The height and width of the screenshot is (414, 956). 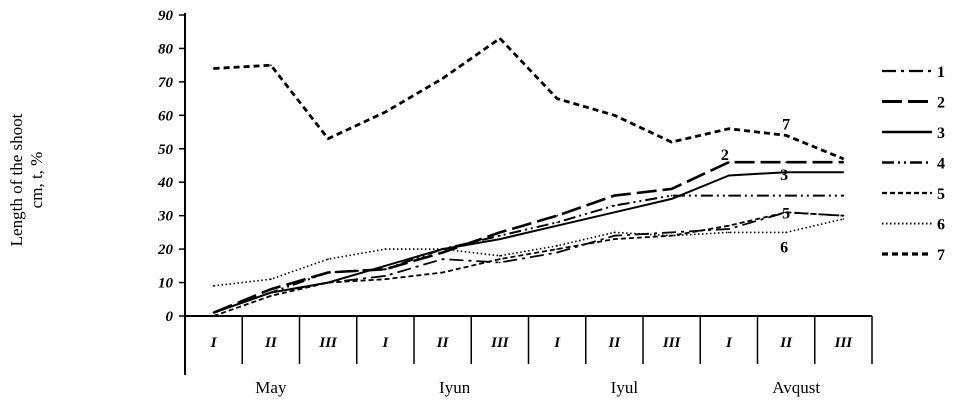 I want to click on y-tick-label: 40, so click(x=165, y=183).